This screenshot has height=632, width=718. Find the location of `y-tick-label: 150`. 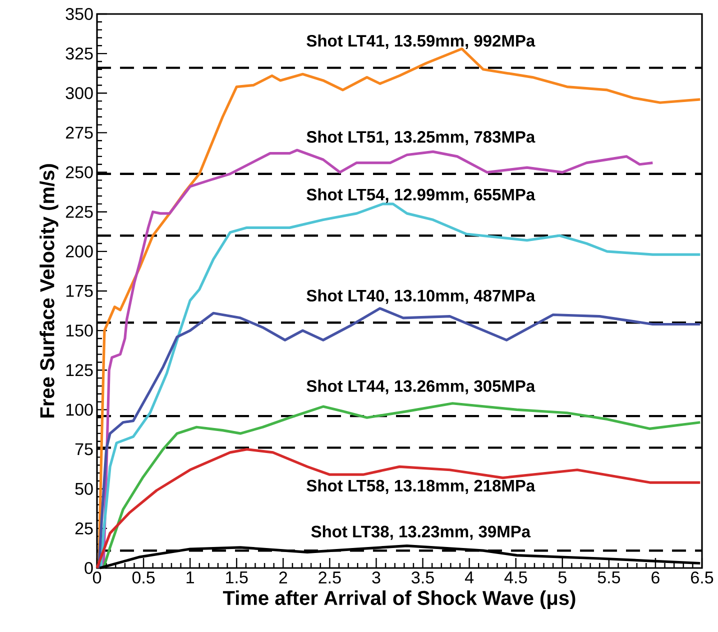

y-tick-label: 150 is located at coordinates (79, 330).